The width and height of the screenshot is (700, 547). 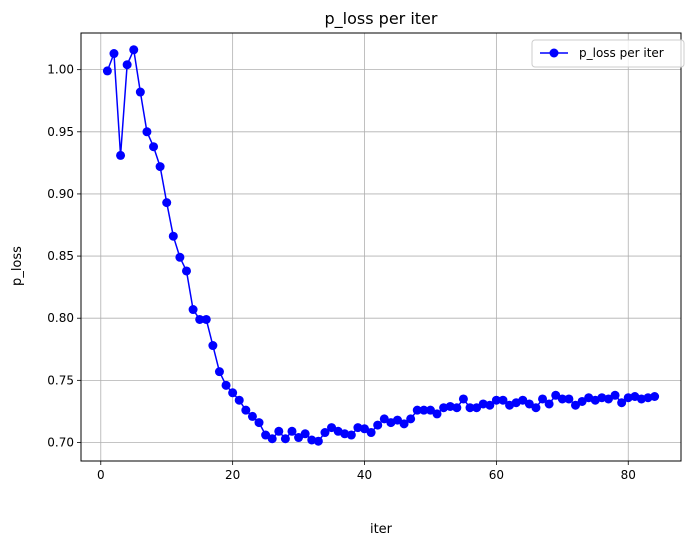 I want to click on x-tick-label: 40, so click(x=364, y=475).